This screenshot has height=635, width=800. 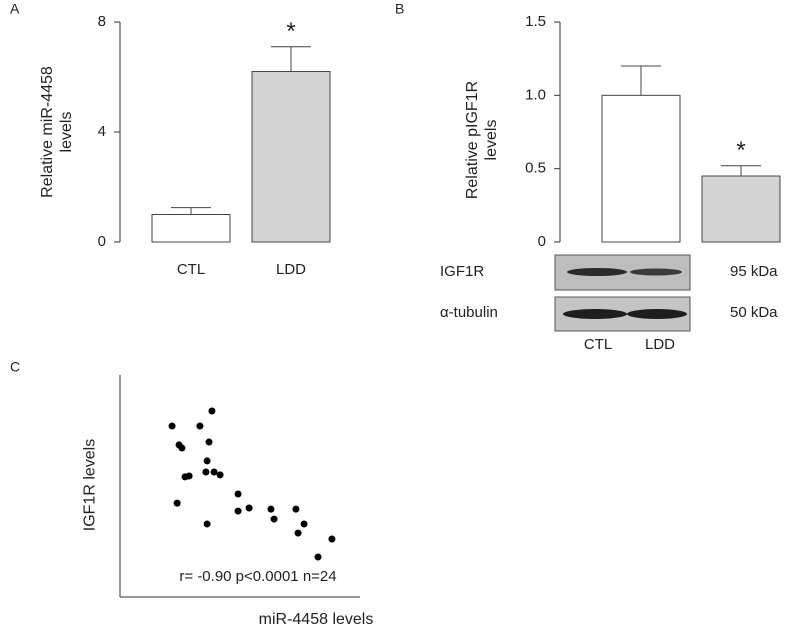 I want to click on y-tick-label: 8, so click(x=102, y=21).